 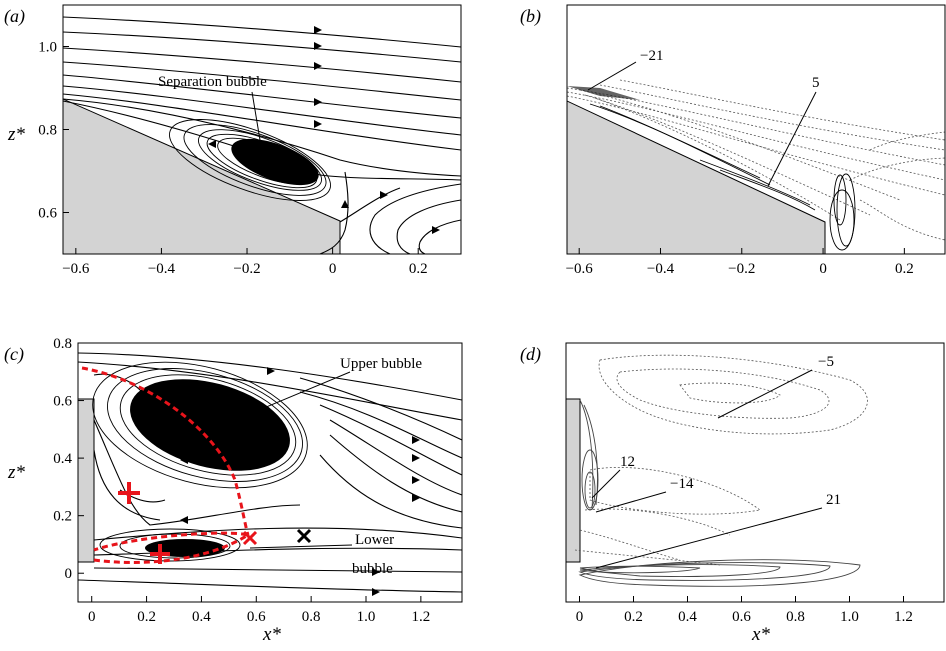 What do you see at coordinates (682, 484) in the screenshot?
I see `contour-label-minus-14: −14` at bounding box center [682, 484].